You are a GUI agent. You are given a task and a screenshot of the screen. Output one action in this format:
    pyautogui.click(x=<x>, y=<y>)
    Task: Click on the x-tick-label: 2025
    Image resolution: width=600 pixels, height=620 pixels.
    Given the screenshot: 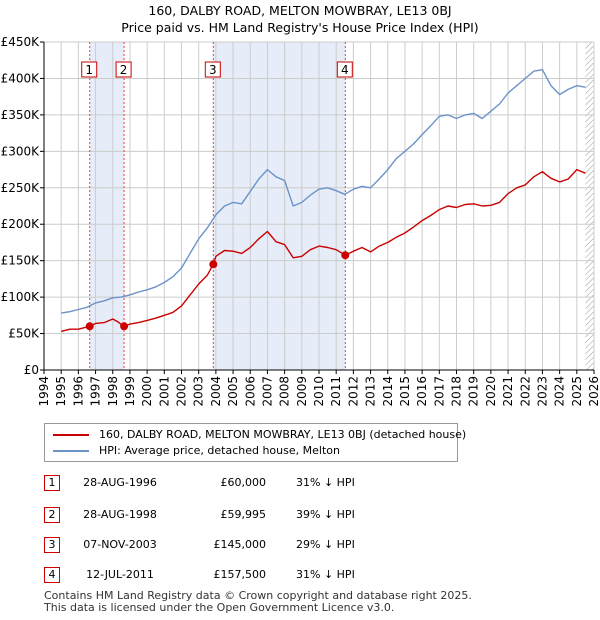 What is the action you would take?
    pyautogui.click(x=577, y=391)
    